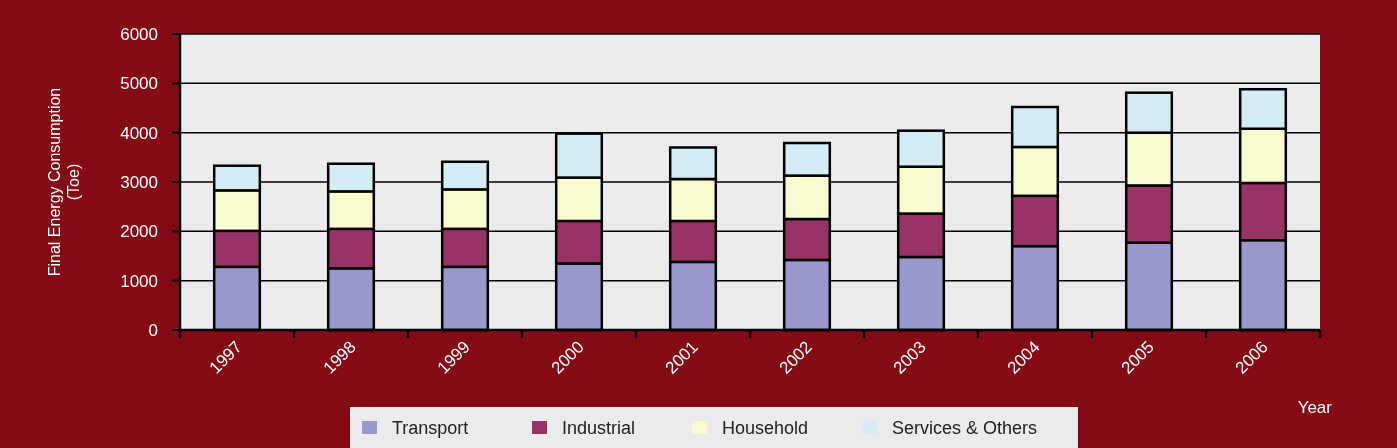  I want to click on y-tick-label: 3000, so click(139, 182).